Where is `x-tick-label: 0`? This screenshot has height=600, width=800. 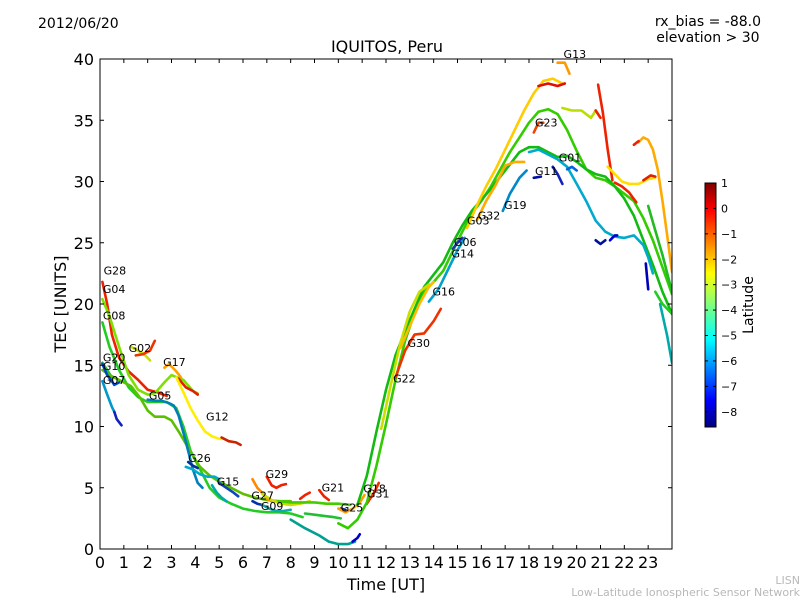 x-tick-label: 0 is located at coordinates (100, 562).